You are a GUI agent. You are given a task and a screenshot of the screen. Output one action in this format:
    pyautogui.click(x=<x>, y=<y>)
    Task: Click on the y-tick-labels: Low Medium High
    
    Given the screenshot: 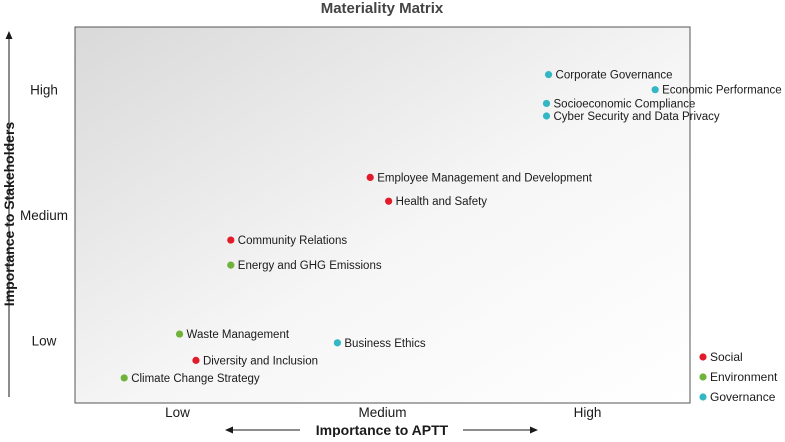 What is the action you would take?
    pyautogui.click(x=44, y=216)
    